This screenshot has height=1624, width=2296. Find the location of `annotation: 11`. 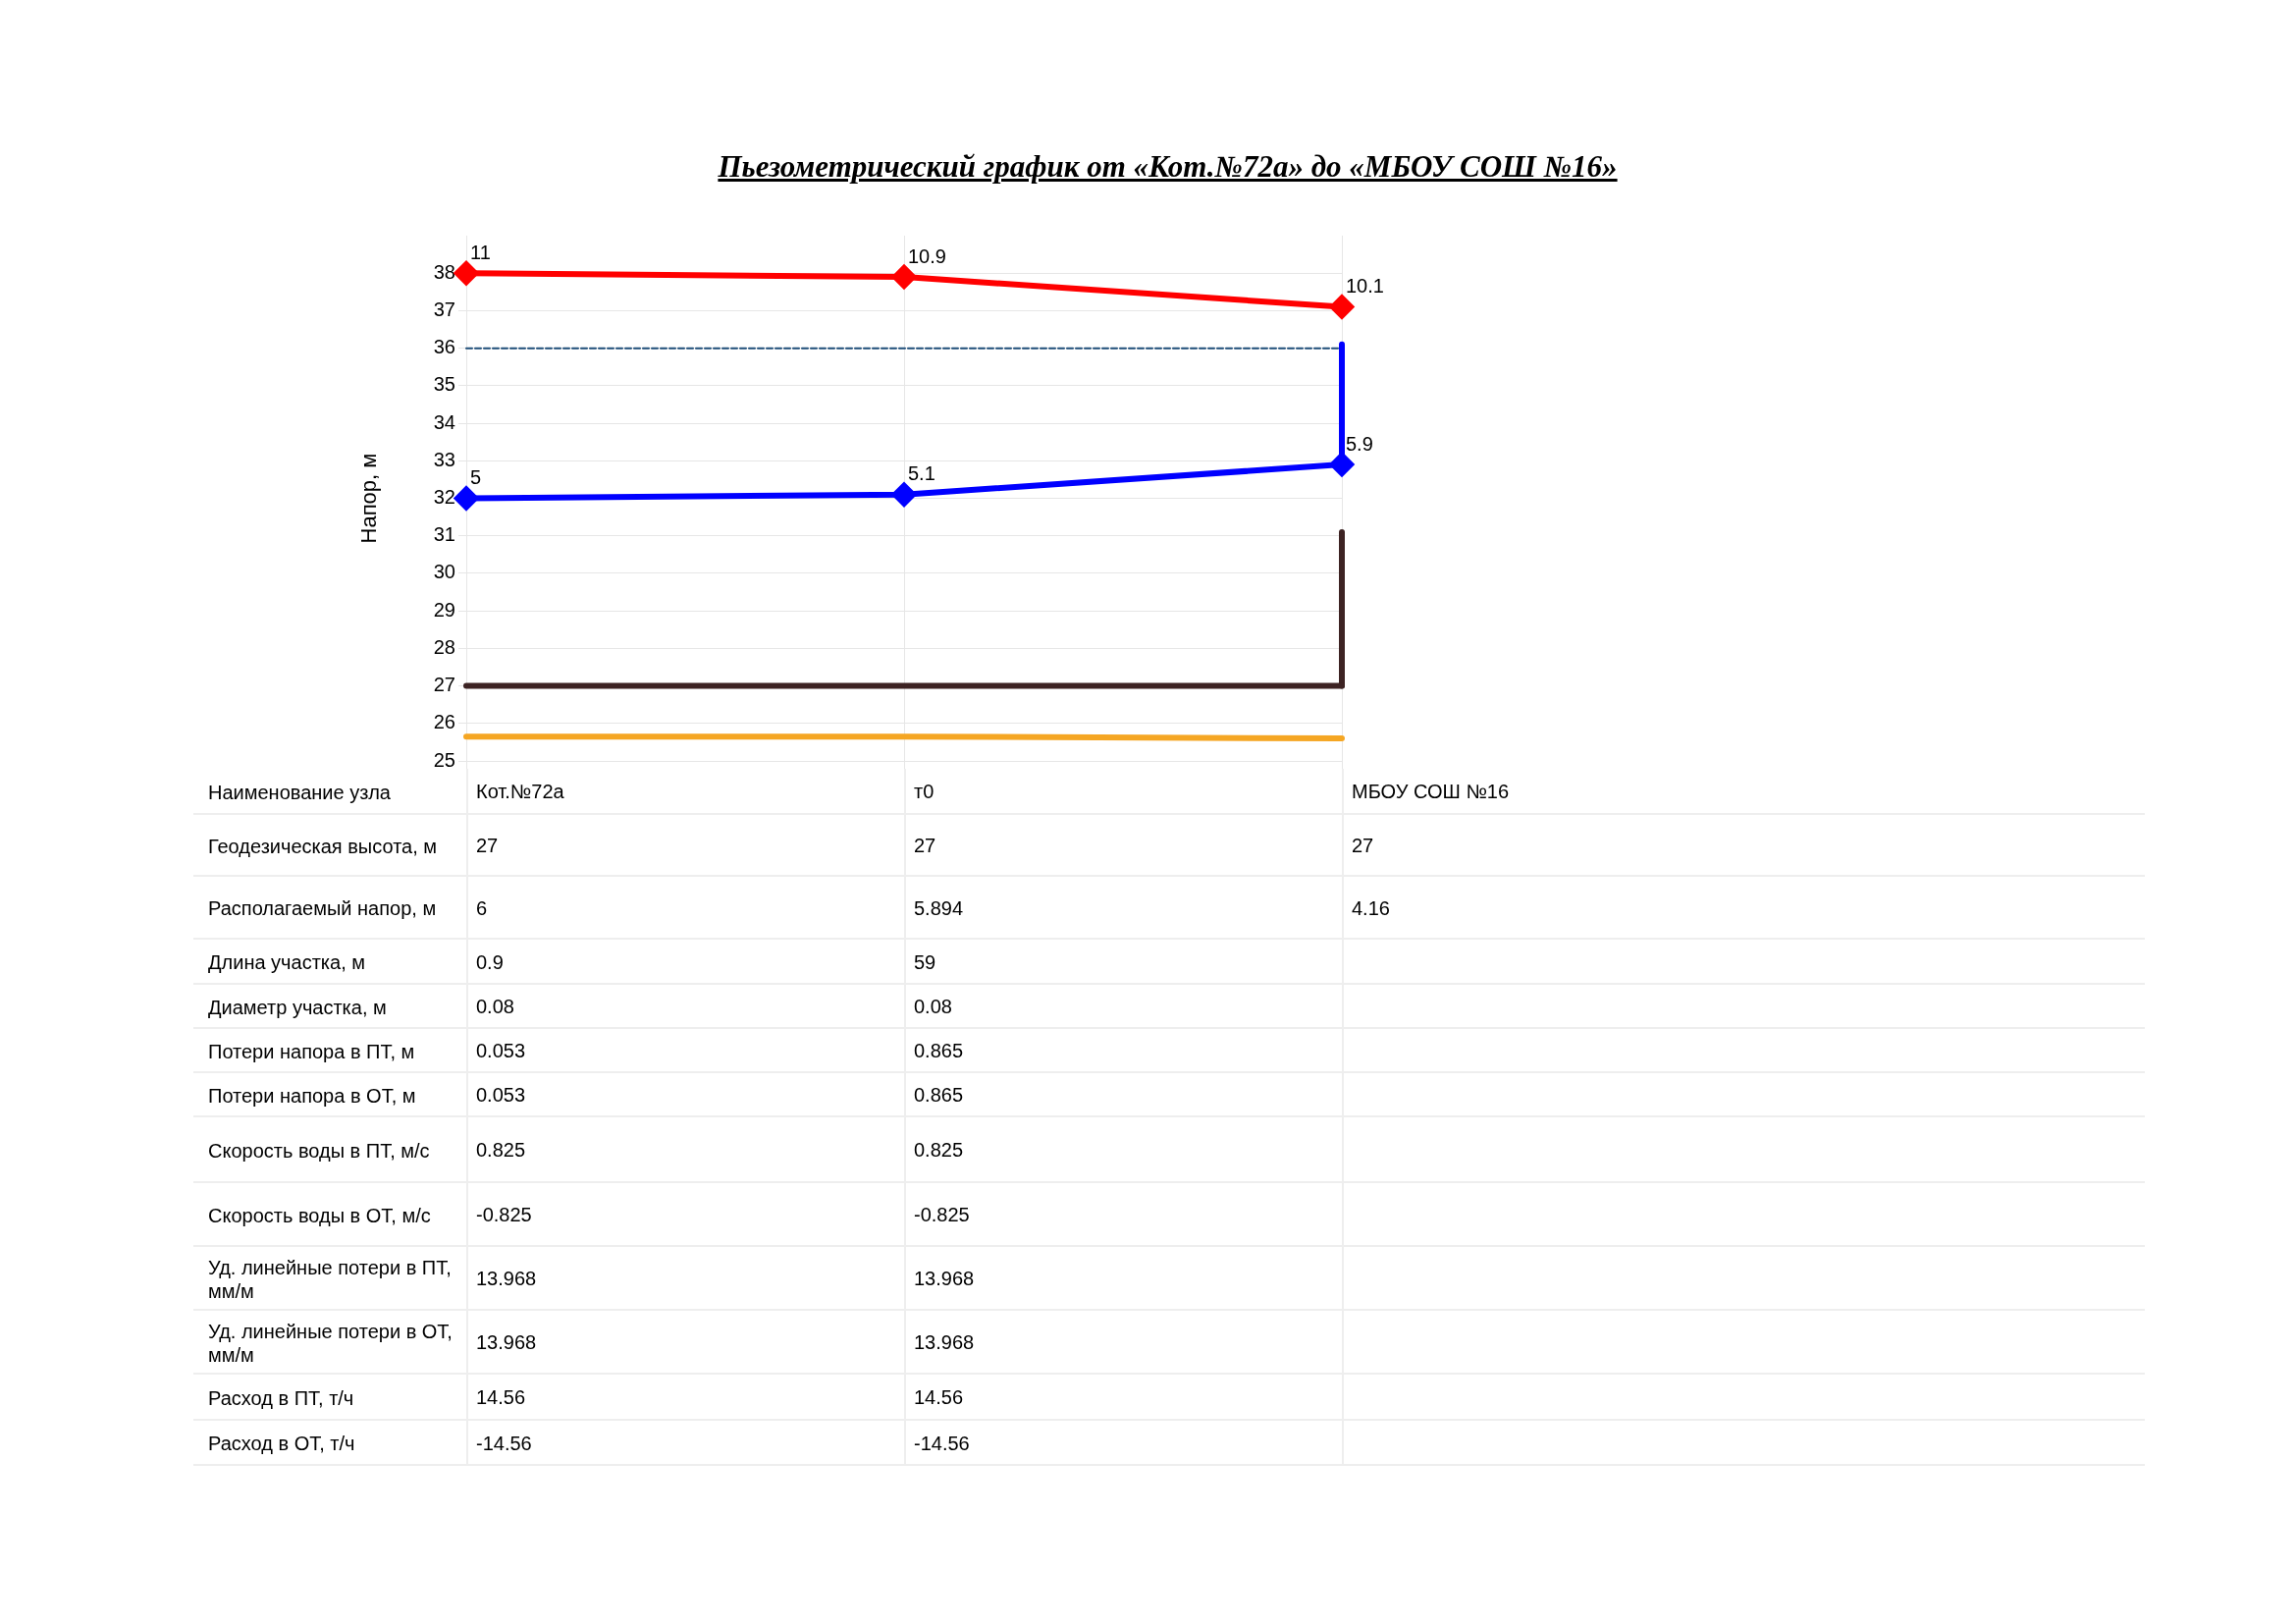

annotation: 11 is located at coordinates (481, 252).